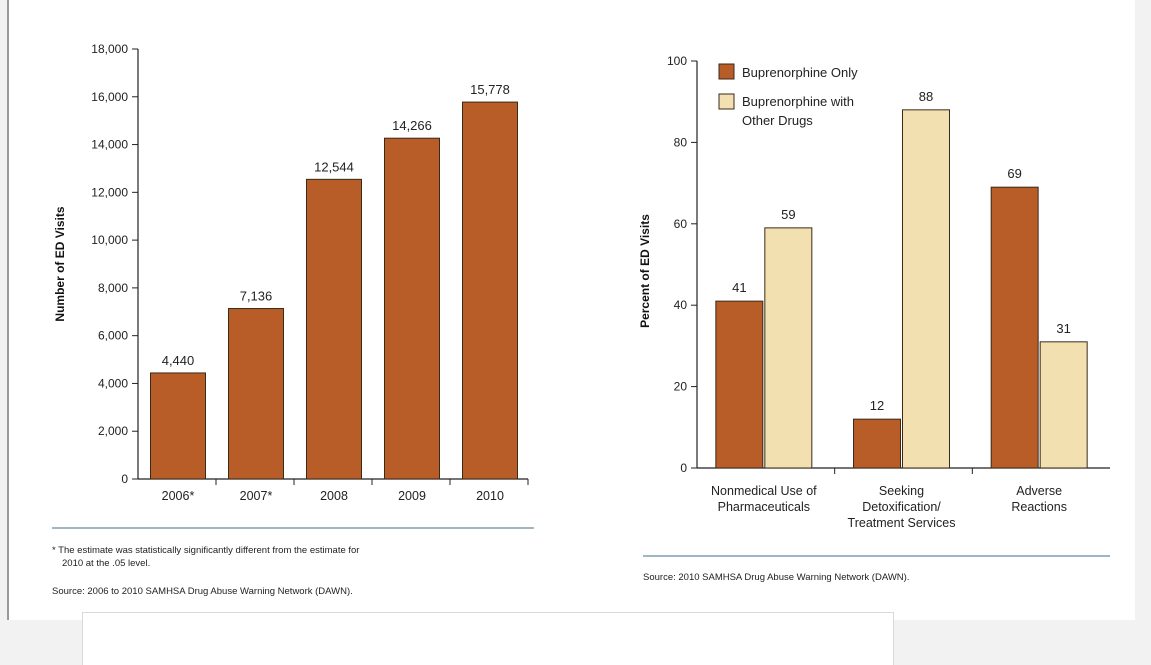  I want to click on data-label: 4,440, so click(178, 360).